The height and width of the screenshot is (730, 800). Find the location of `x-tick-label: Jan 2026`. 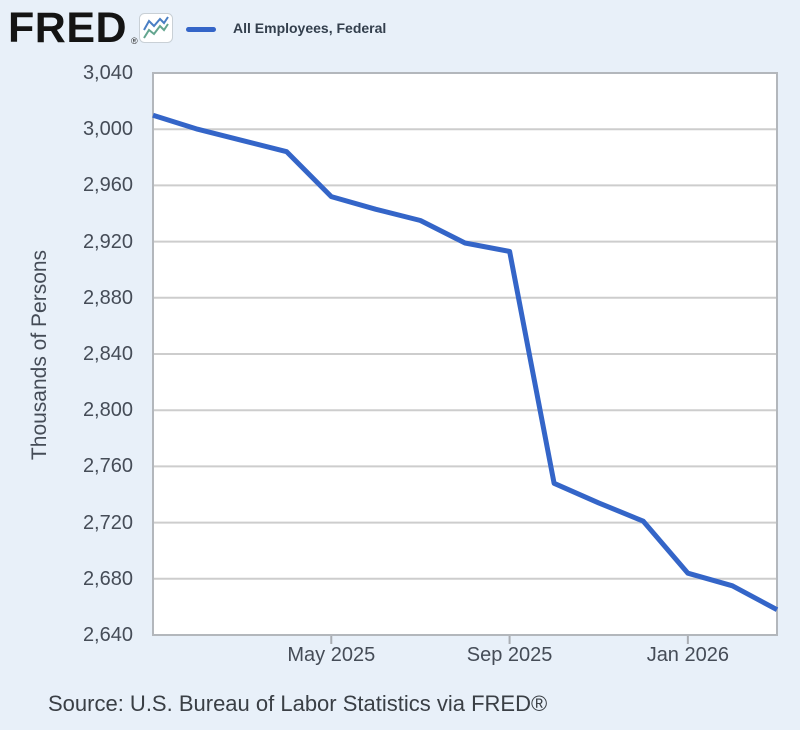

x-tick-label: Jan 2026 is located at coordinates (687, 655).